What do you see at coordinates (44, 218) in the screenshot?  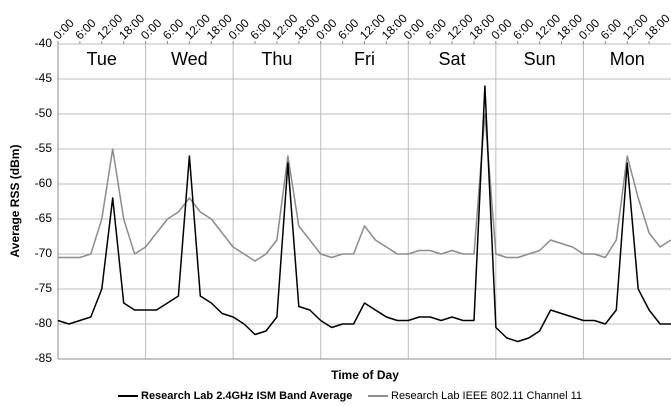 I see `y-tick-label: -65` at bounding box center [44, 218].